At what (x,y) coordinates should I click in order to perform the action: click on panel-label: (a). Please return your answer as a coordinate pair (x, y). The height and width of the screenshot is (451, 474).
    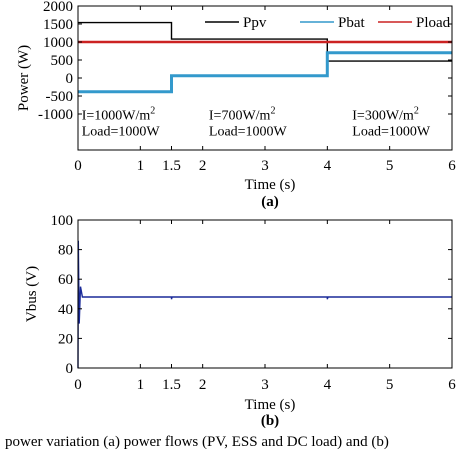
    Looking at the image, I should click on (270, 202).